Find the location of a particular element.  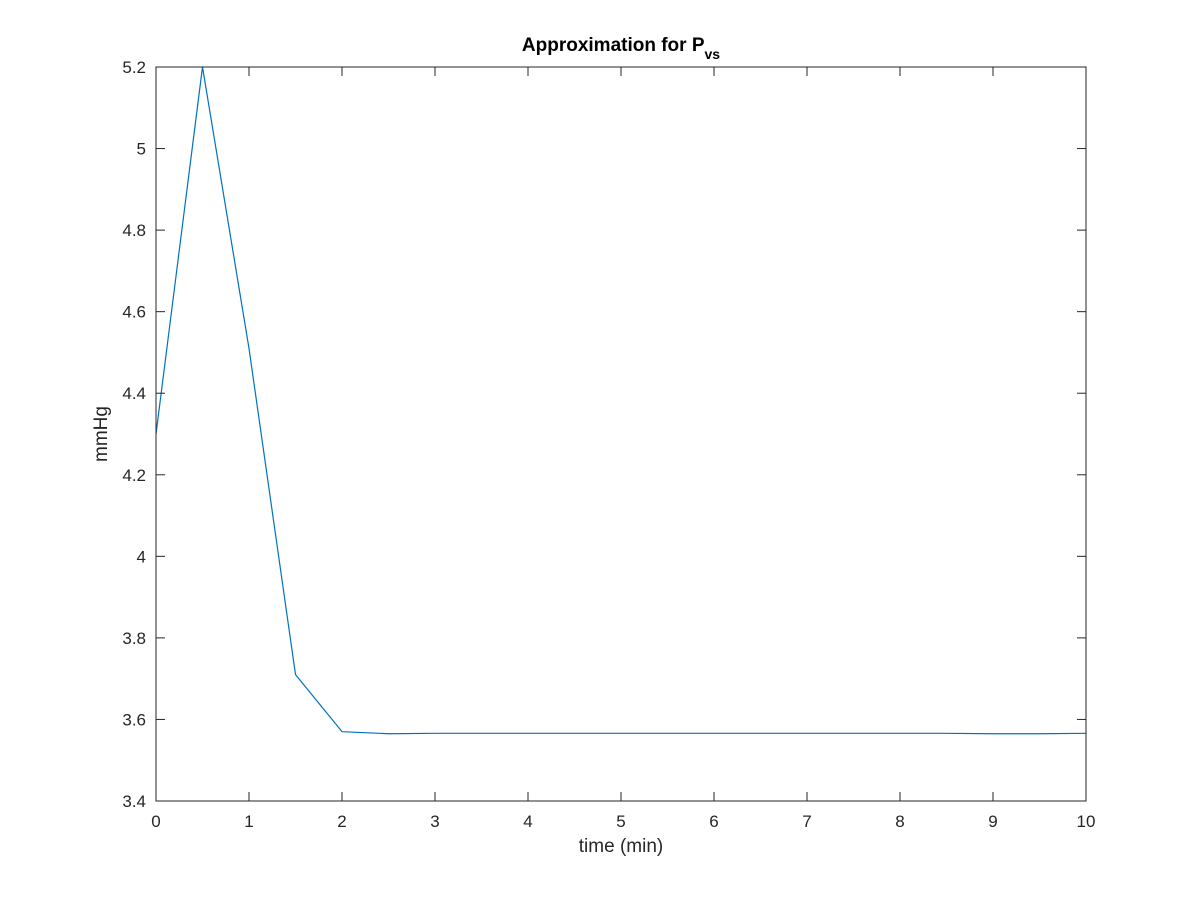

y-tick-label: 3.6 is located at coordinates (134, 719).